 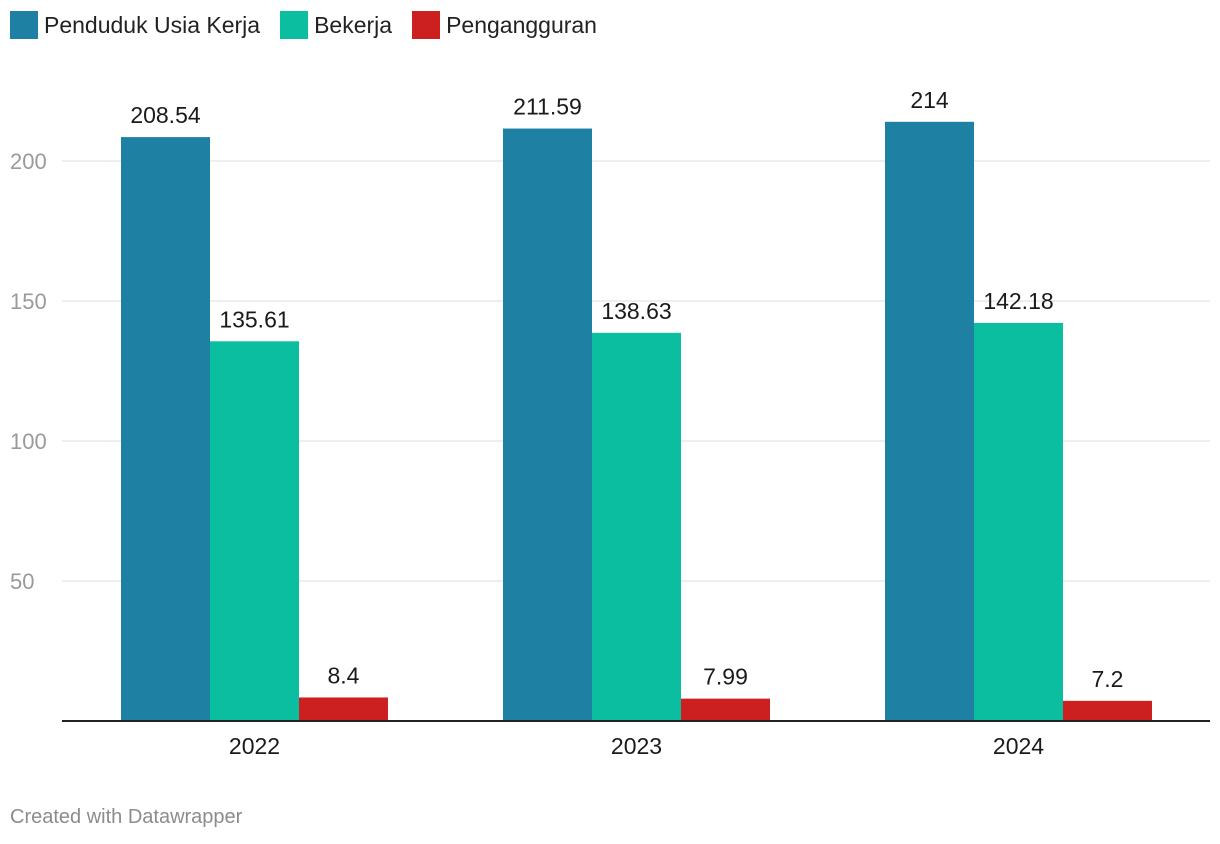 I want to click on footer-credit: Created with Datawrapper, so click(x=126, y=817).